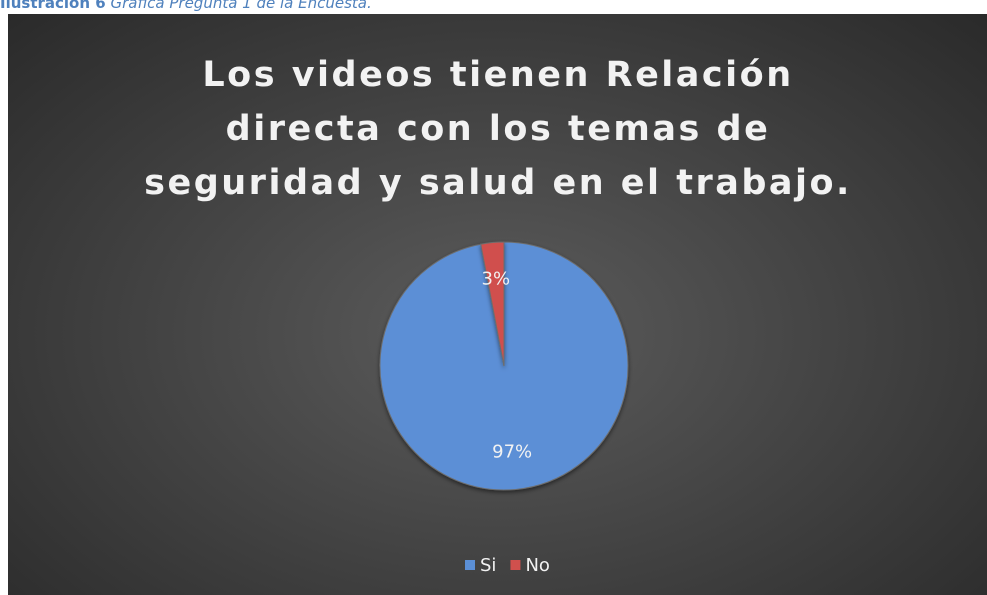  I want to click on pie-slice, so click(492, 304).